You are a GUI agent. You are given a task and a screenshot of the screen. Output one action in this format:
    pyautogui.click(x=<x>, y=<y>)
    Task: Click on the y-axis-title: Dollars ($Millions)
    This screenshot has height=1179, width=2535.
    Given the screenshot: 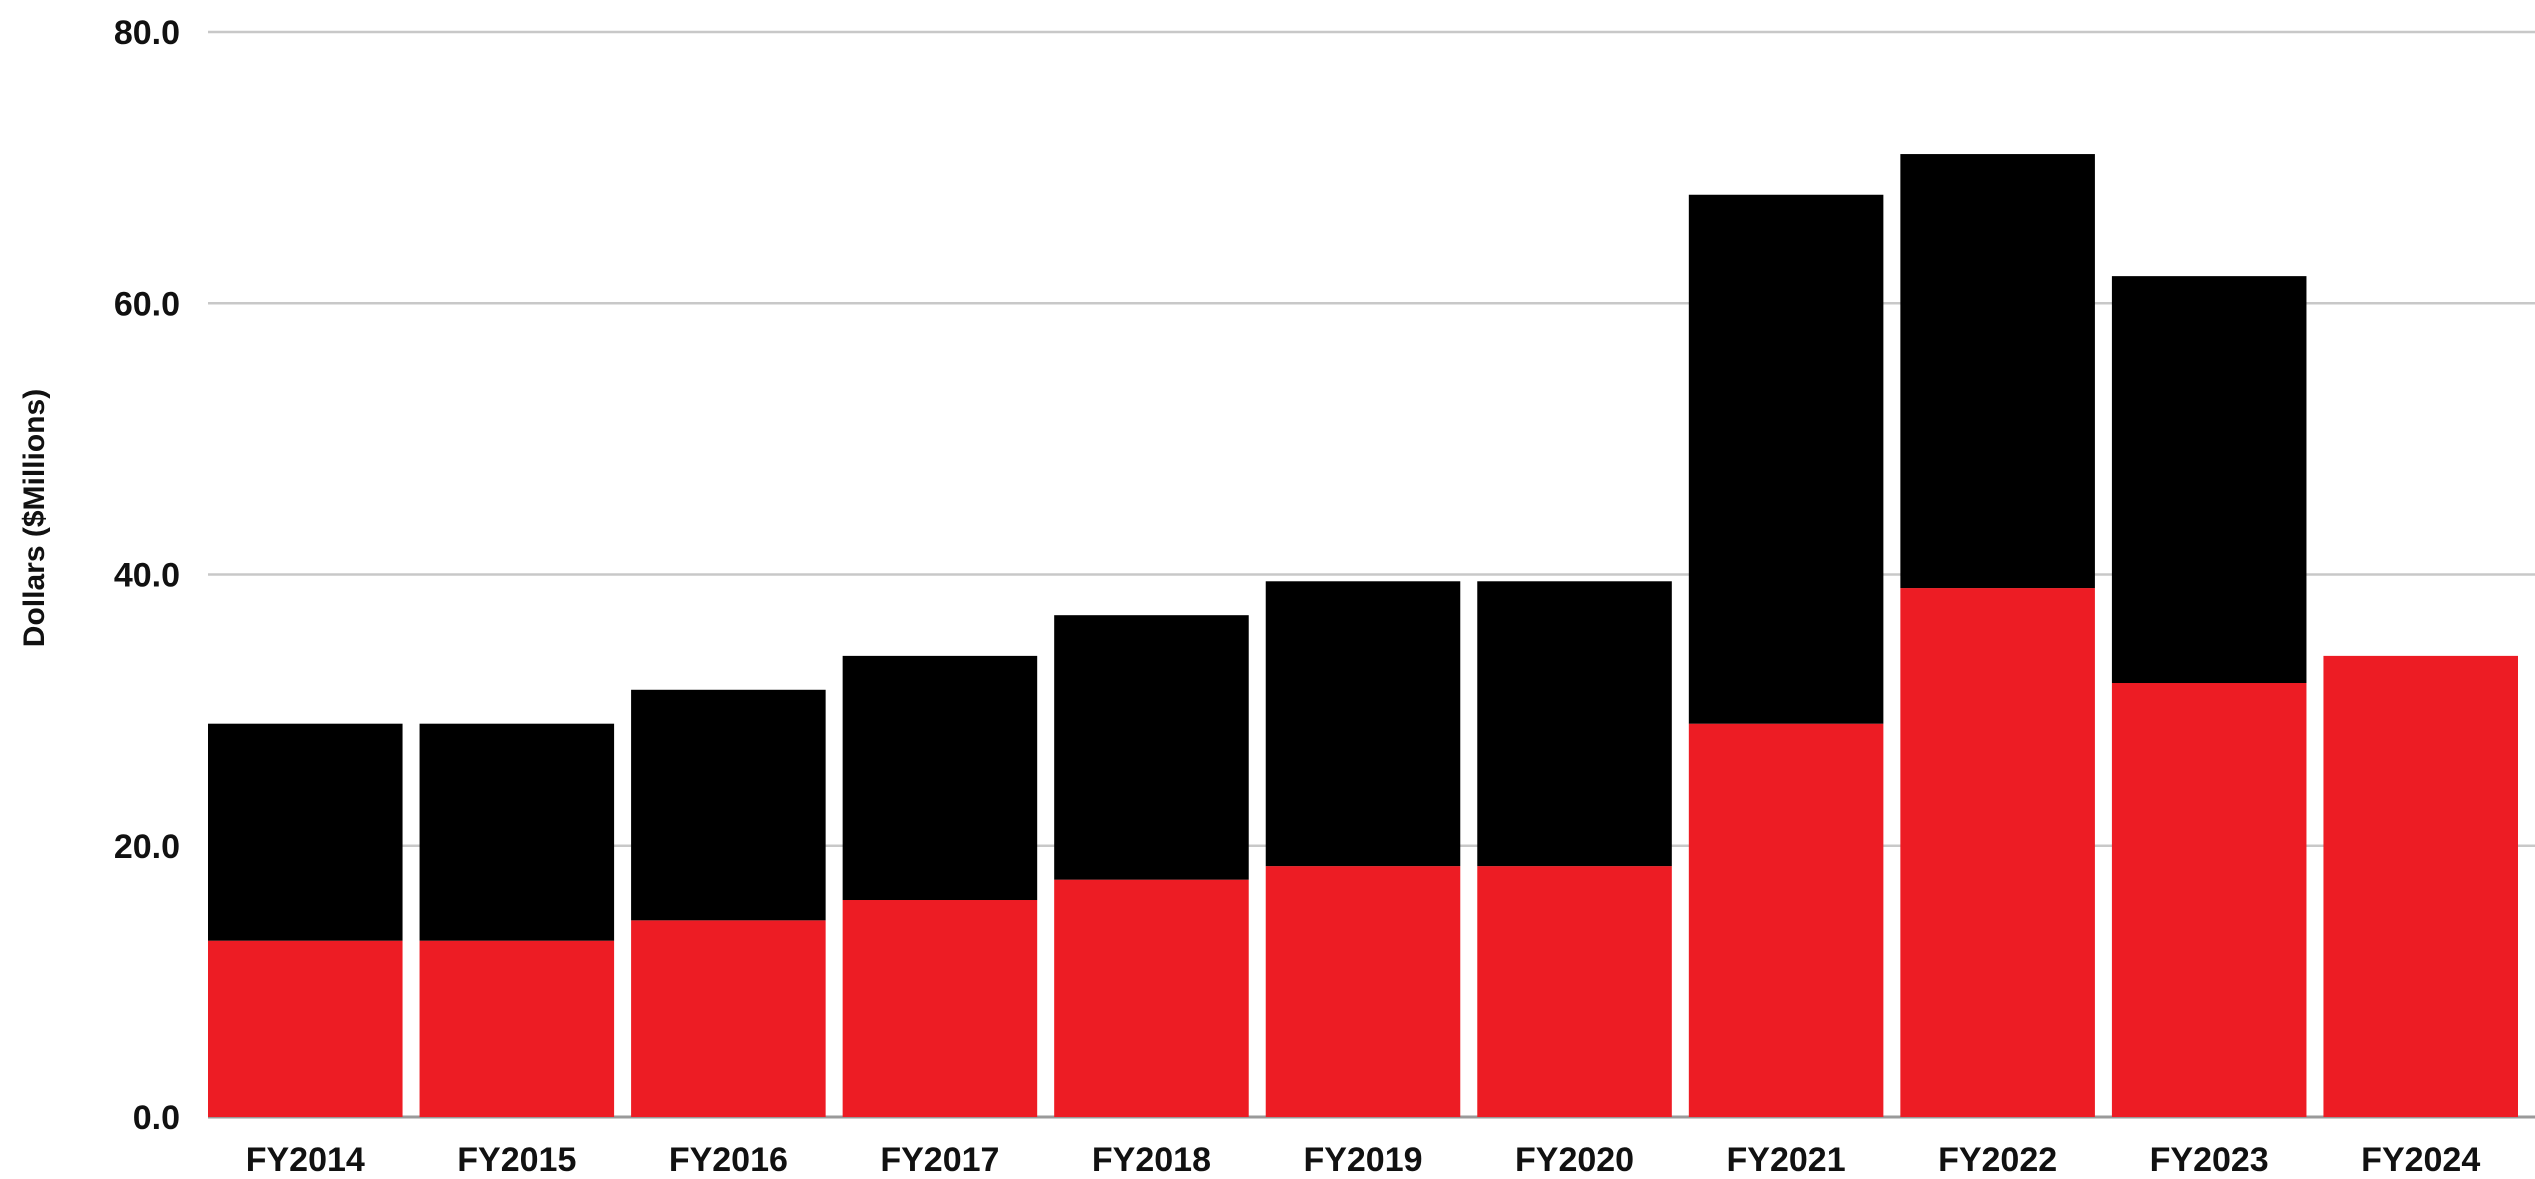 What is the action you would take?
    pyautogui.click(x=34, y=518)
    